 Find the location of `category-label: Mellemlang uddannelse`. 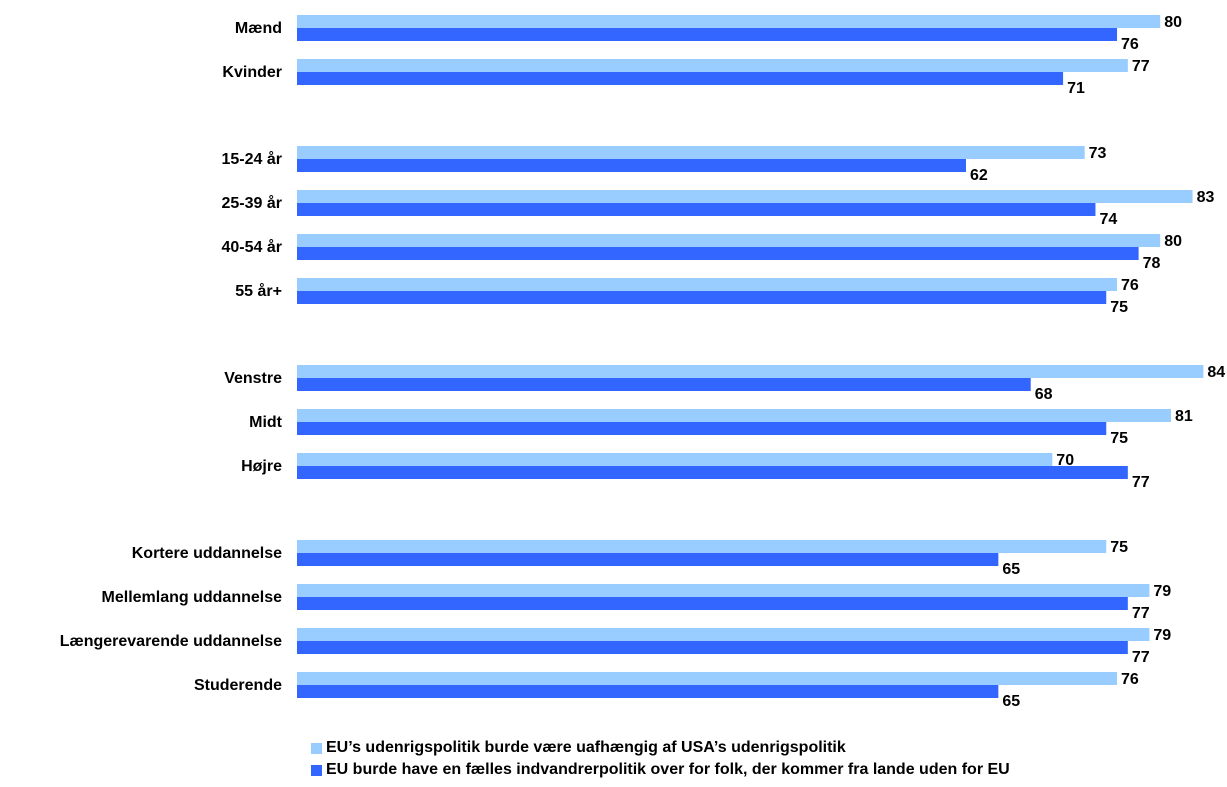

category-label: Mellemlang uddannelse is located at coordinates (192, 597).